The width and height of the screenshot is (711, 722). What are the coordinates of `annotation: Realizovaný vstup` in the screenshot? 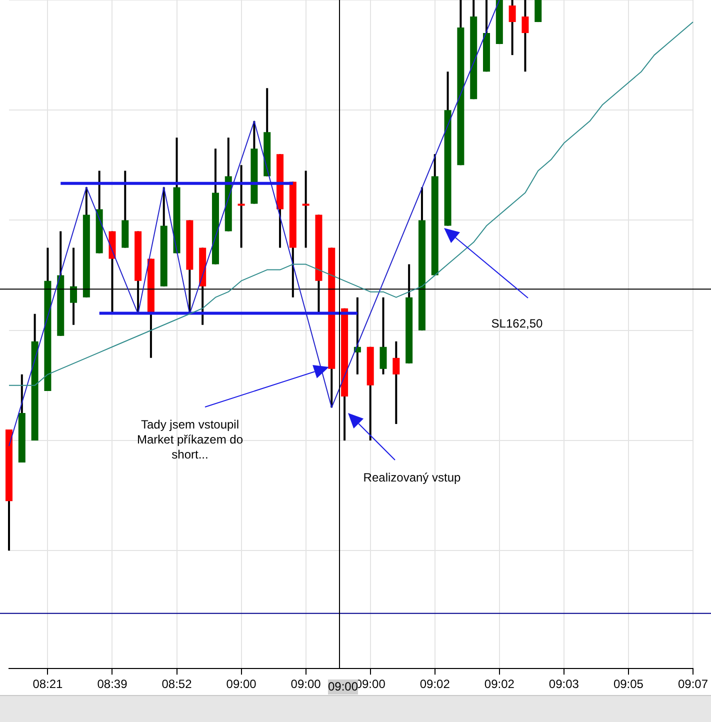 It's located at (412, 478).